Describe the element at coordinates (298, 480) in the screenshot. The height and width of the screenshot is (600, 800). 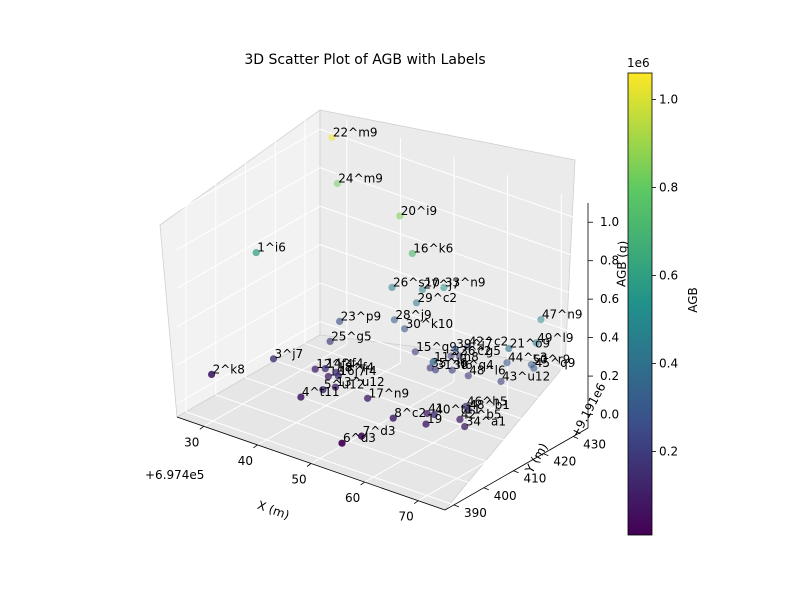
I see `x-tick-label: 50` at that location.